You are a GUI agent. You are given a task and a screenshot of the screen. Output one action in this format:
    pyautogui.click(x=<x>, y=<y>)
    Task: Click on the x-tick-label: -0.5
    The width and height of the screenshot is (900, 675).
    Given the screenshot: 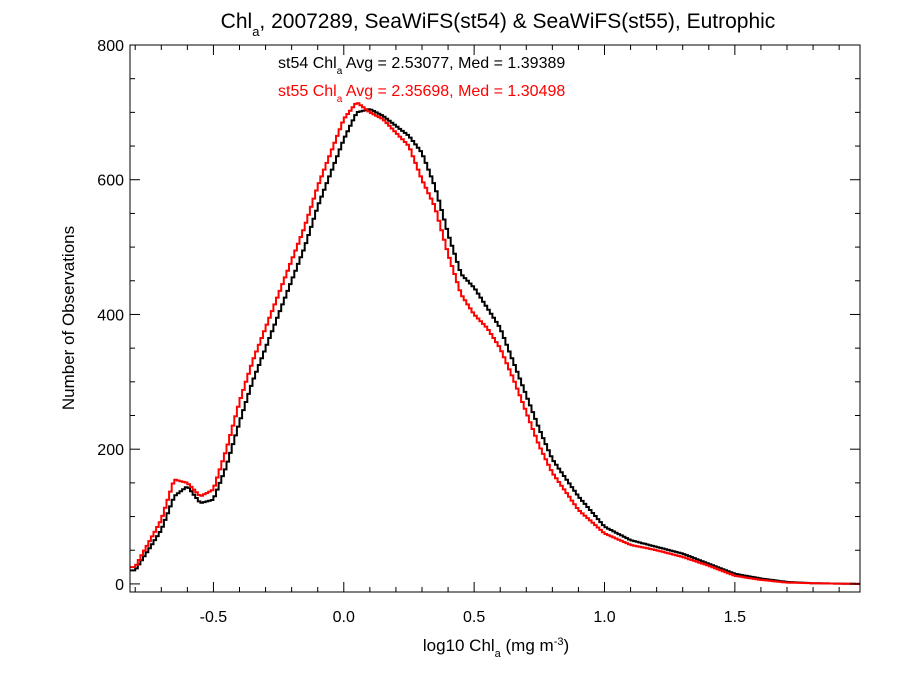 What is the action you would take?
    pyautogui.click(x=214, y=617)
    